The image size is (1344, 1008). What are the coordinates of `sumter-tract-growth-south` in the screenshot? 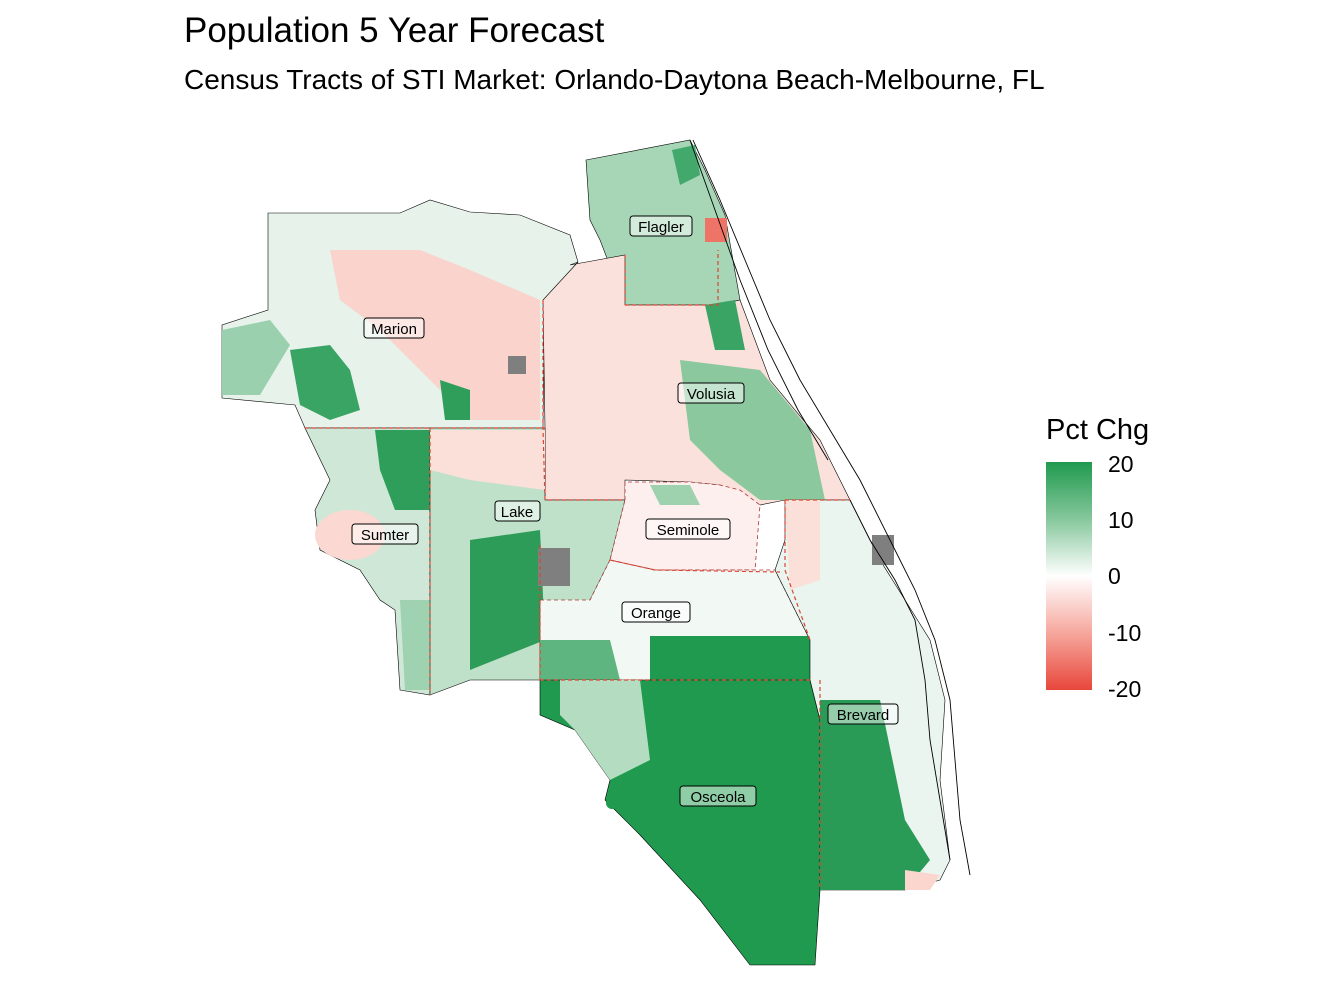 It's located at (415, 645).